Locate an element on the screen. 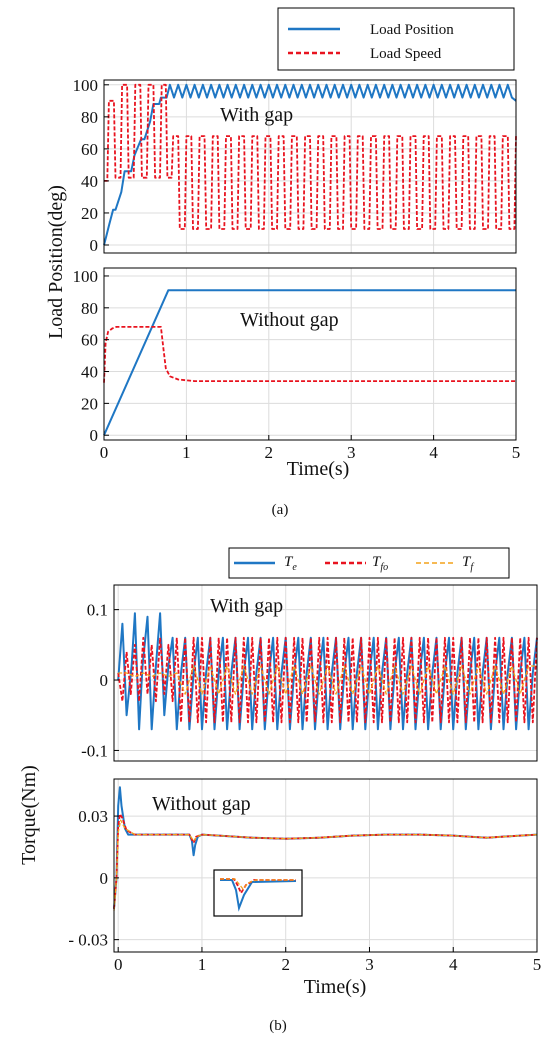 This screenshot has width=550, height=1045. y-tick-label: -0.1 is located at coordinates (94, 750).